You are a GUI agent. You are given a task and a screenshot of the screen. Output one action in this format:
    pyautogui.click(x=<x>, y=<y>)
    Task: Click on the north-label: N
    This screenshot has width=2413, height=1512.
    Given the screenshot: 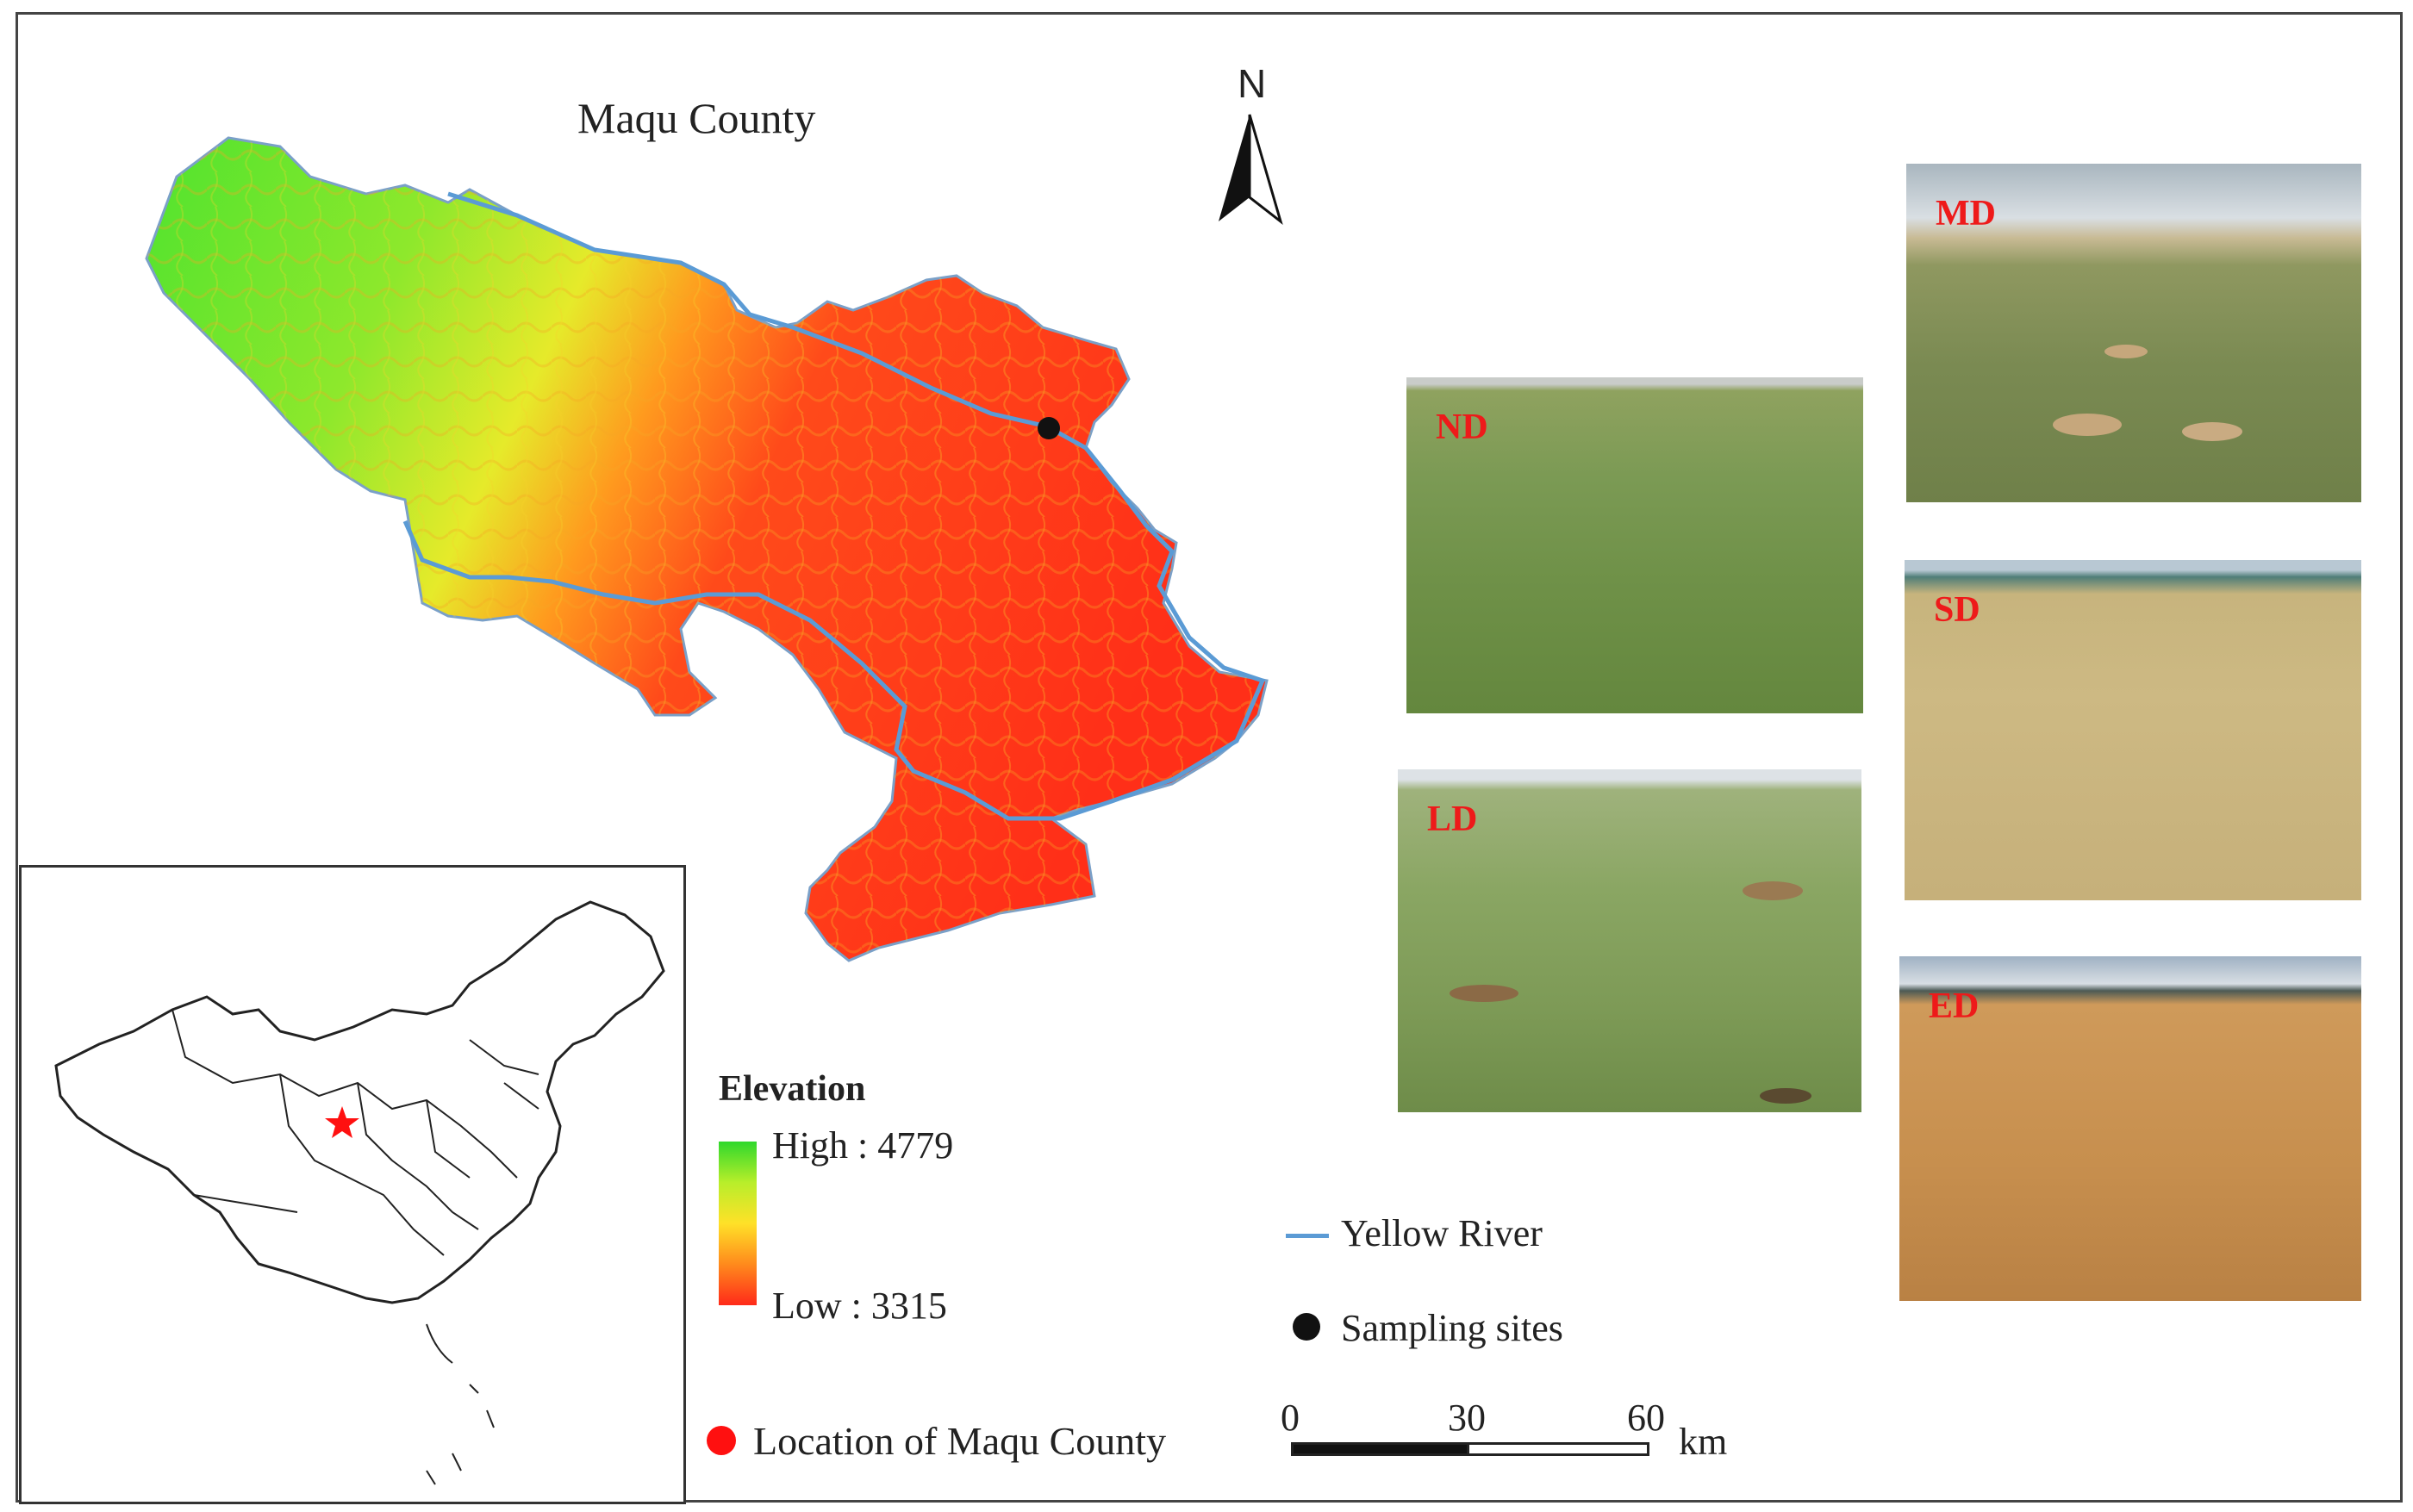 What is the action you would take?
    pyautogui.click(x=1252, y=84)
    